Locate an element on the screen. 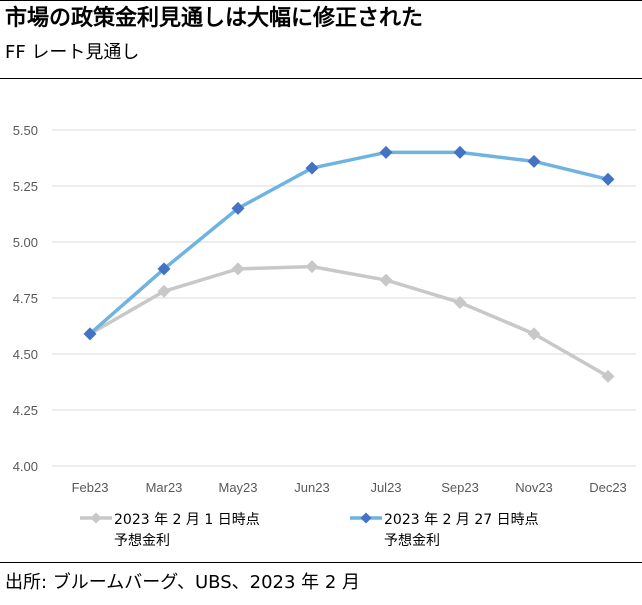 The height and width of the screenshot is (605, 642). x-tick-label: May23 is located at coordinates (237, 487).